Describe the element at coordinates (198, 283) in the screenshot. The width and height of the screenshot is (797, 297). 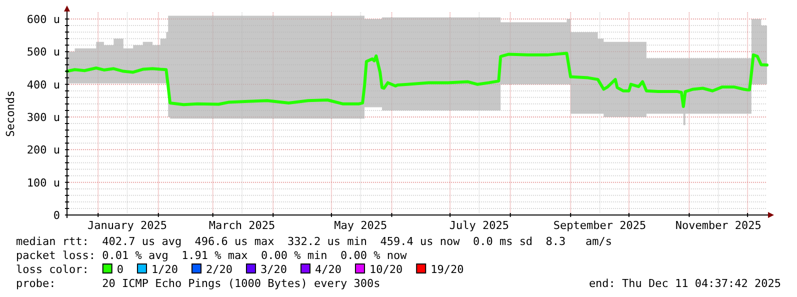
I see `text: probe: 20 ICMP Echo Pings (1000 Bytes) every 300s` at that location.